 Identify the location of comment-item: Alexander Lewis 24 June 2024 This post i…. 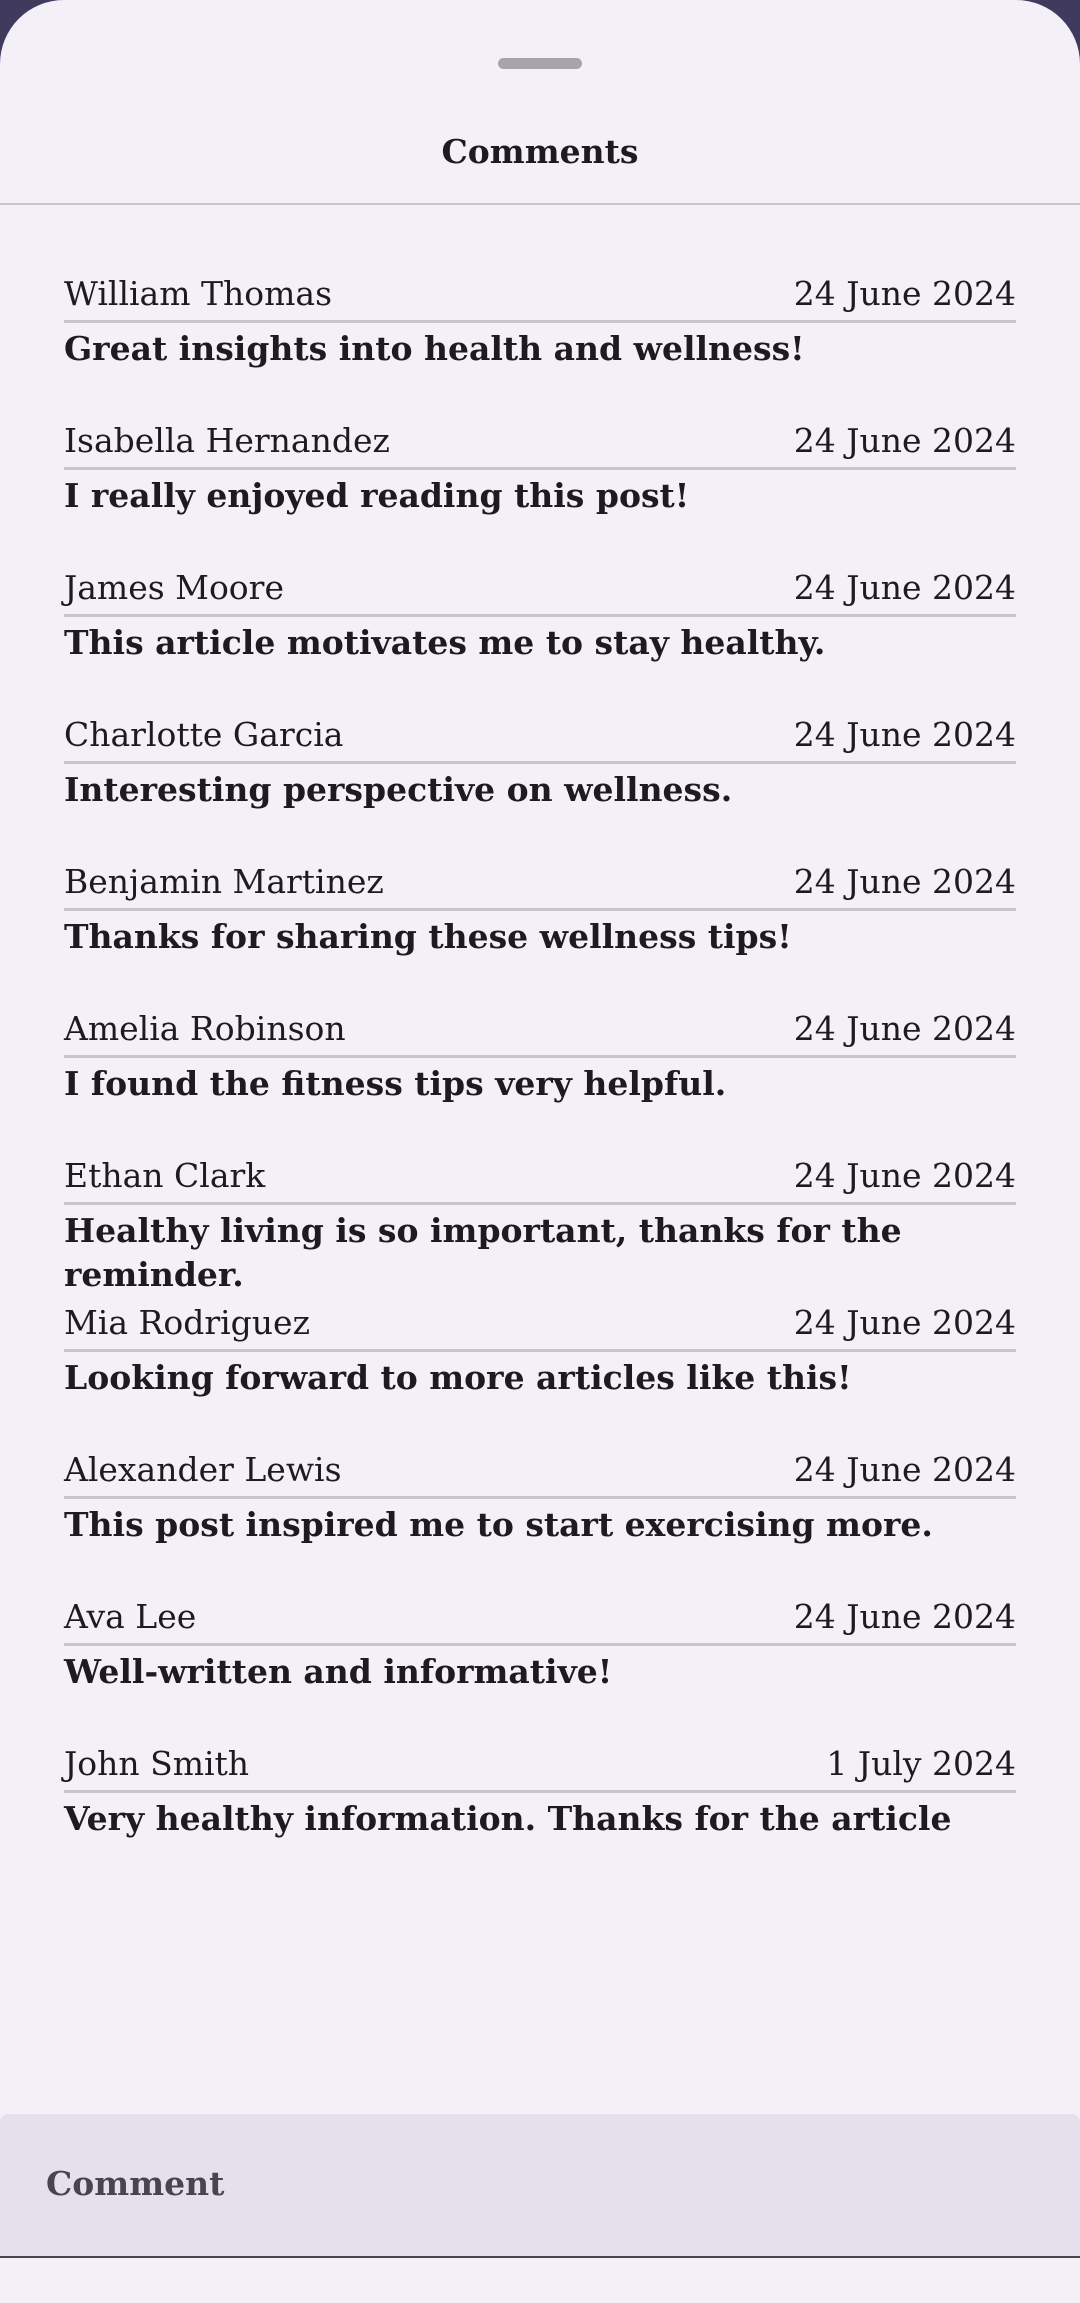
(540, 1519).